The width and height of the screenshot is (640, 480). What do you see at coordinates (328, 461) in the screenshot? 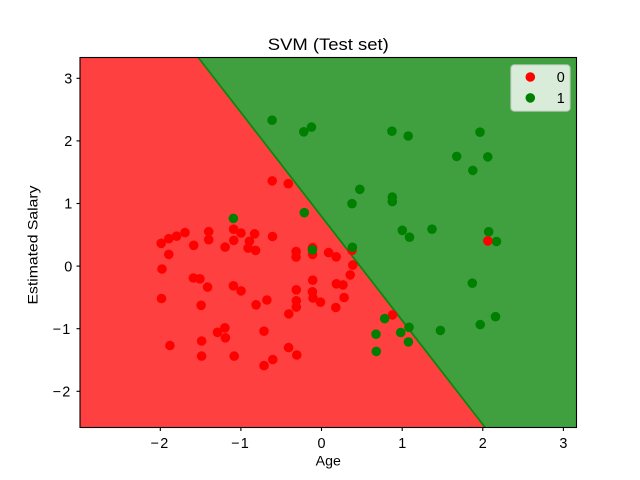
I see `svg-text: Age` at bounding box center [328, 461].